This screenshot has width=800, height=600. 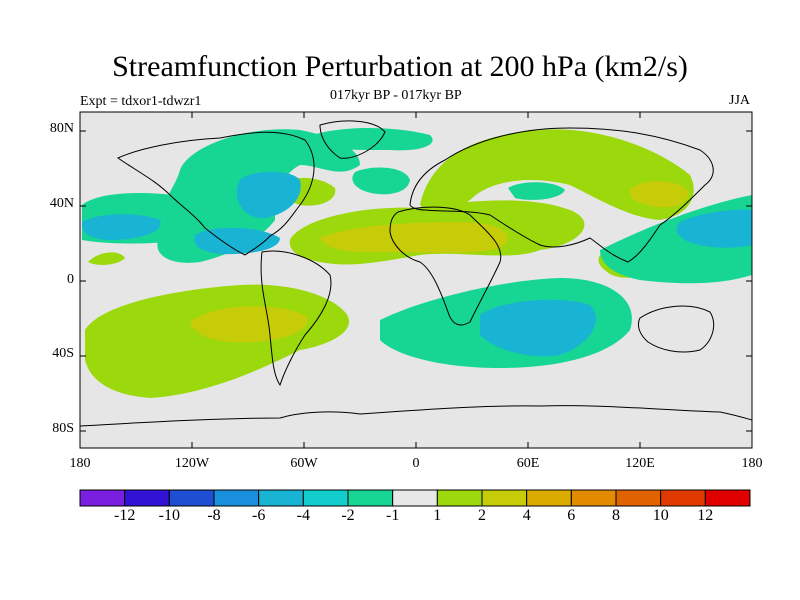 I want to click on lat-label-eq: 0, so click(x=70, y=279).